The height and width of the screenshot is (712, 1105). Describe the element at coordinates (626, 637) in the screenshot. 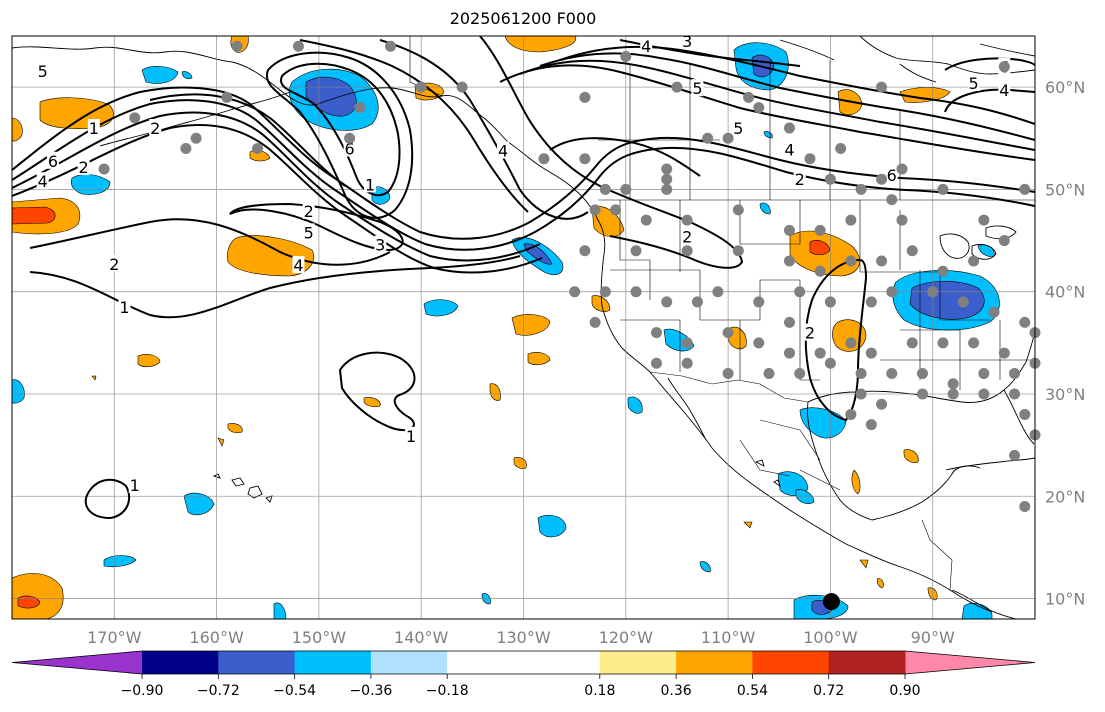

I see `lon-tick-label: 120°W` at that location.